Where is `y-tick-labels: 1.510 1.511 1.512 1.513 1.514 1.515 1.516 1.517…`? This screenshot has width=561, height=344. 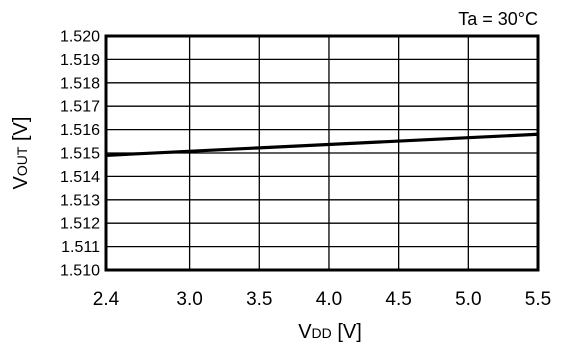
y-tick-labels: 1.510 1.511 1.512 1.513 1.514 1.515 1.516 1.517… is located at coordinates (80, 154).